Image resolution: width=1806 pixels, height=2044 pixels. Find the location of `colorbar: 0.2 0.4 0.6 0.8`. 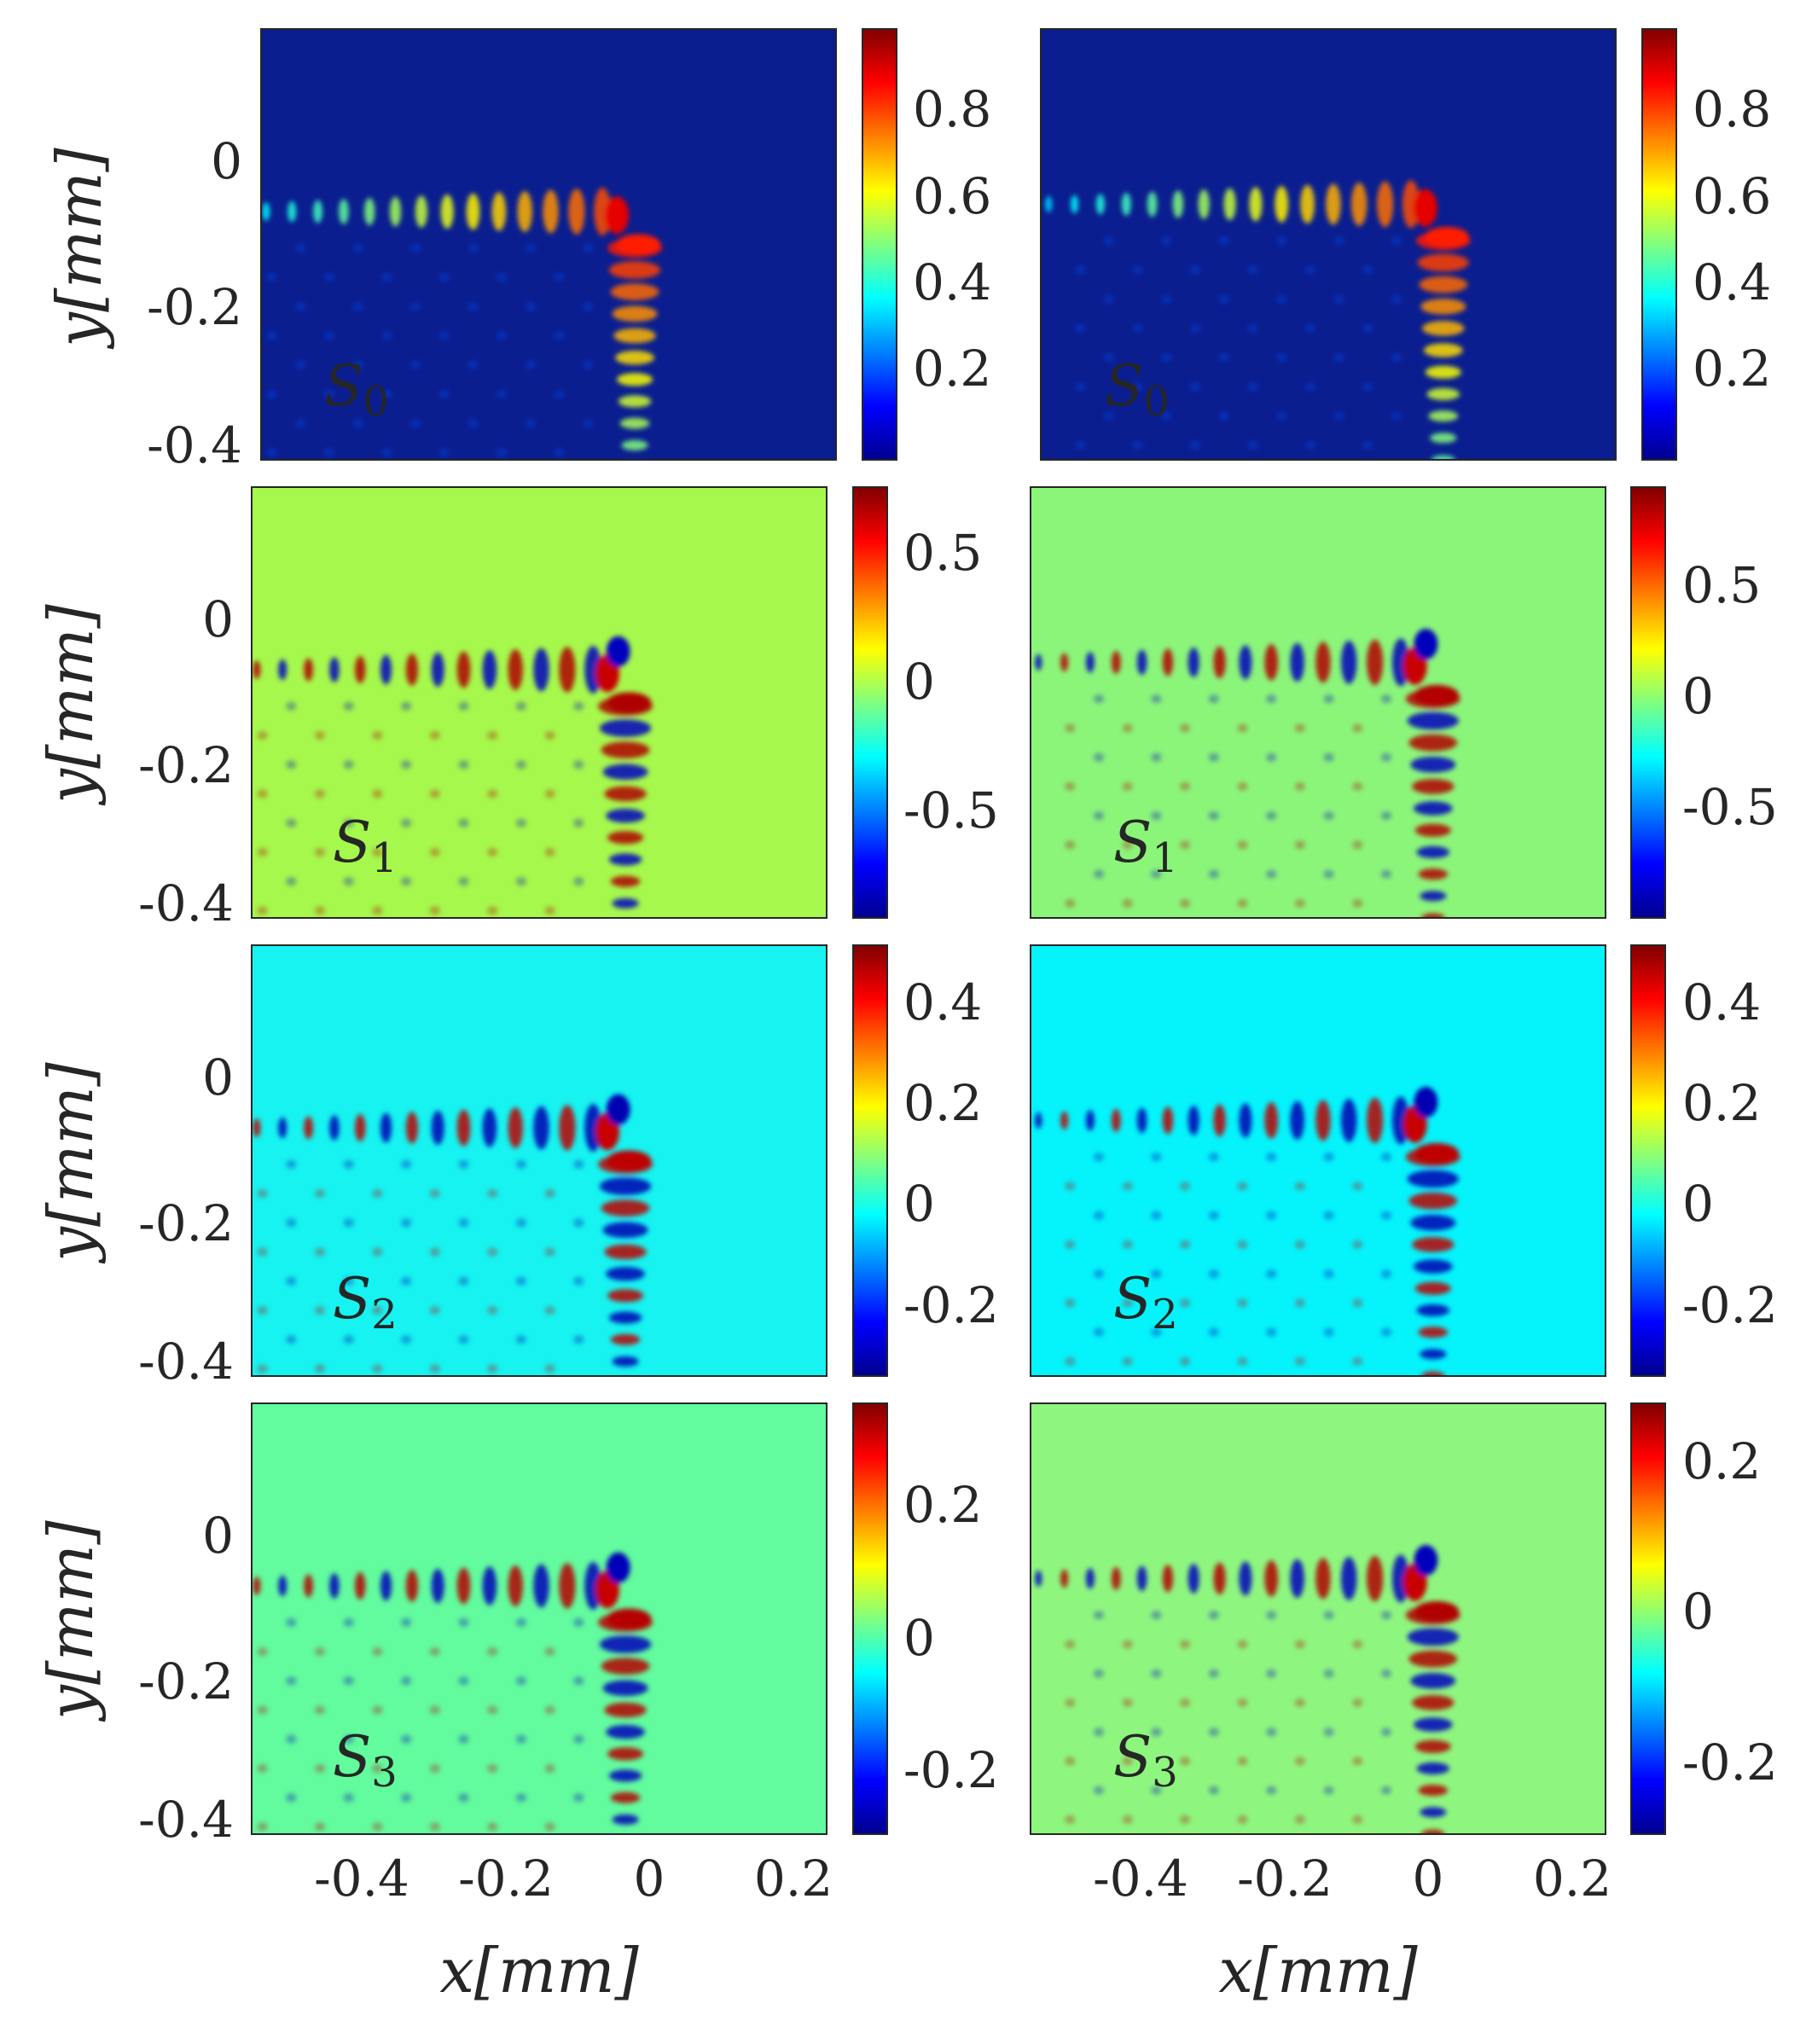

colorbar: 0.2 0.4 0.6 0.8 is located at coordinates (926, 244).